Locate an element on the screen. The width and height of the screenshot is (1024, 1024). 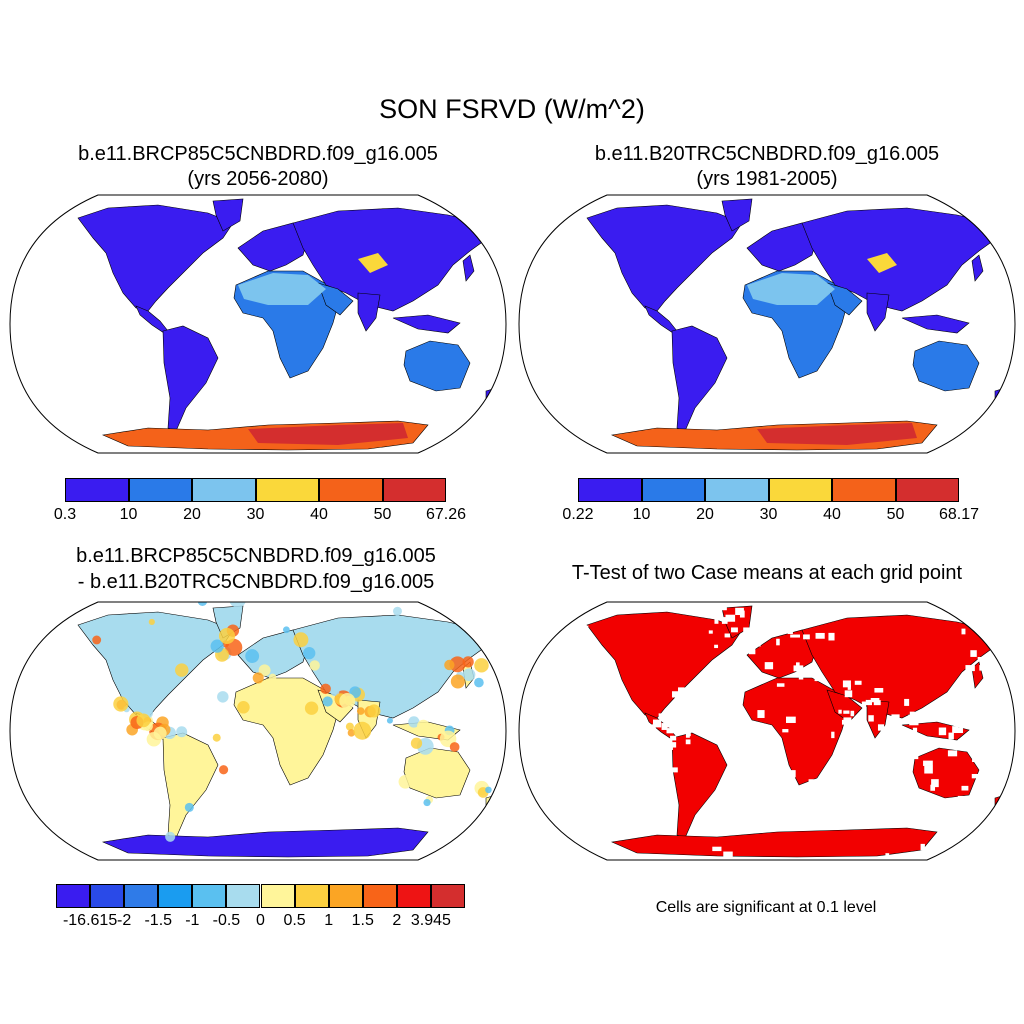
colorbar-tick-label: 40 is located at coordinates (319, 514).